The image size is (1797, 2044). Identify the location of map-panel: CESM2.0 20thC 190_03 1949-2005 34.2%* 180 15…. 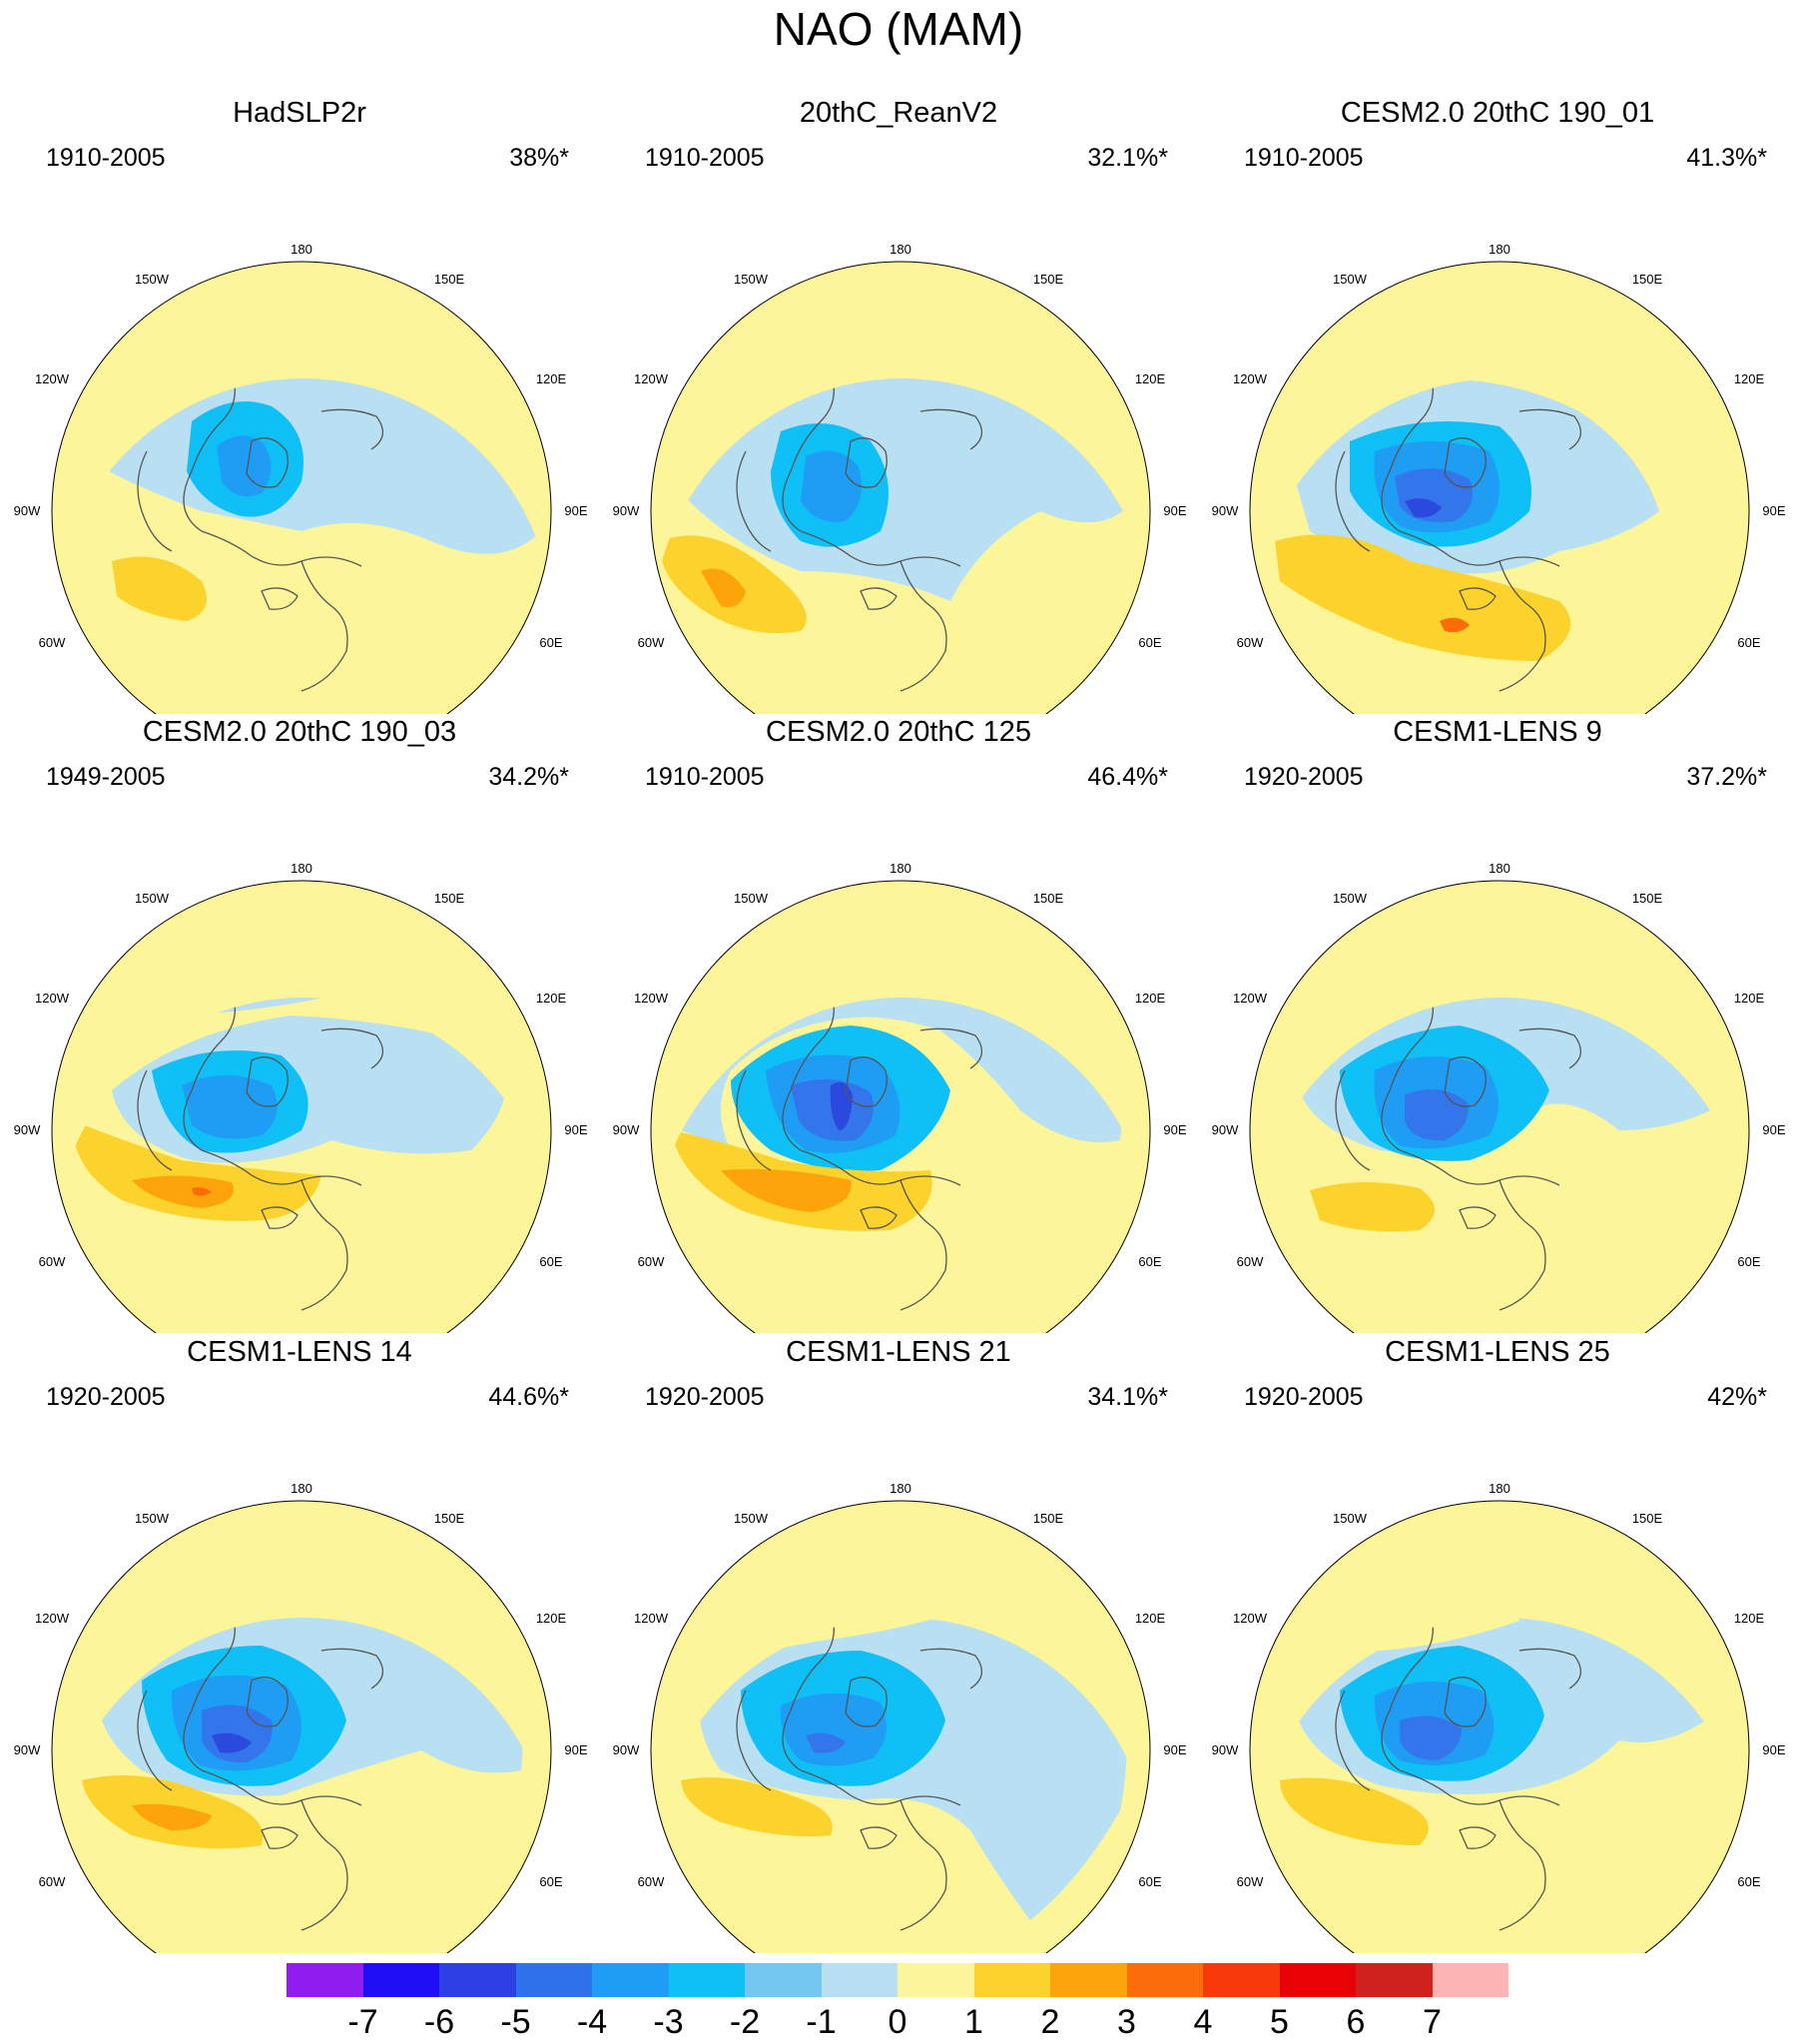
(299, 1023).